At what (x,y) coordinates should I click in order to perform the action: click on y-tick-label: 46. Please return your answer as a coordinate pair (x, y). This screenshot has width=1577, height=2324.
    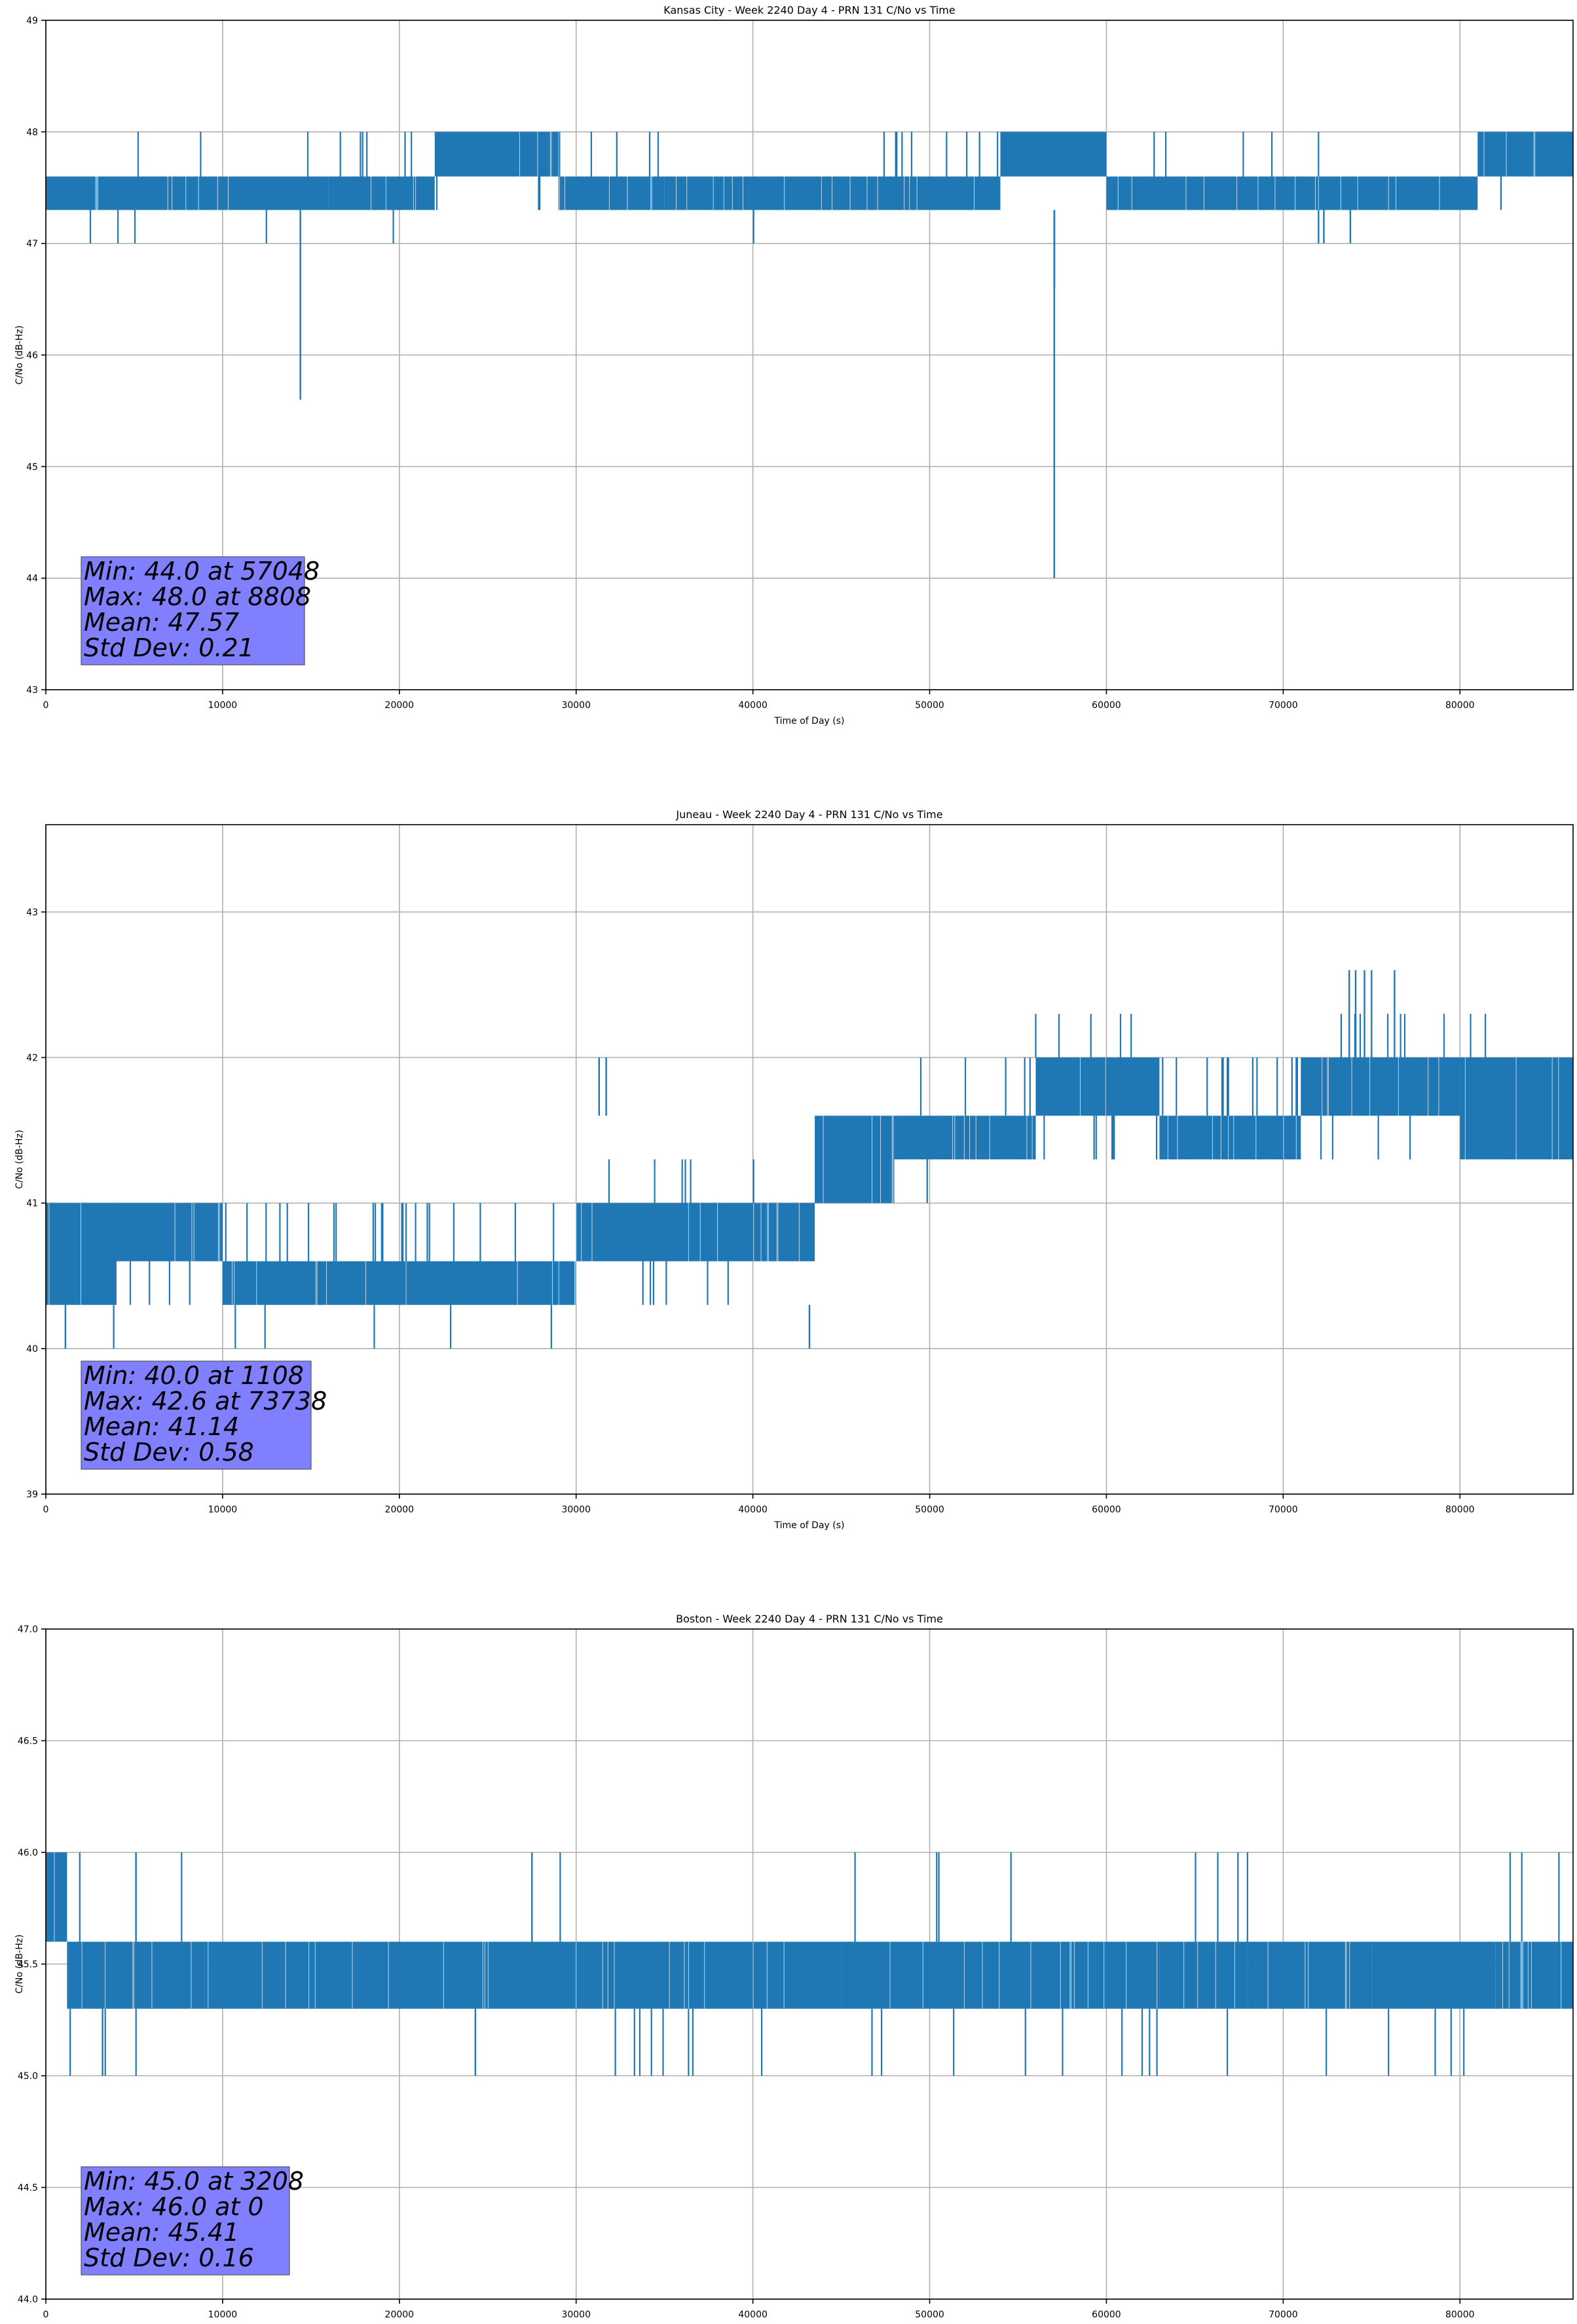
    Looking at the image, I should click on (32, 355).